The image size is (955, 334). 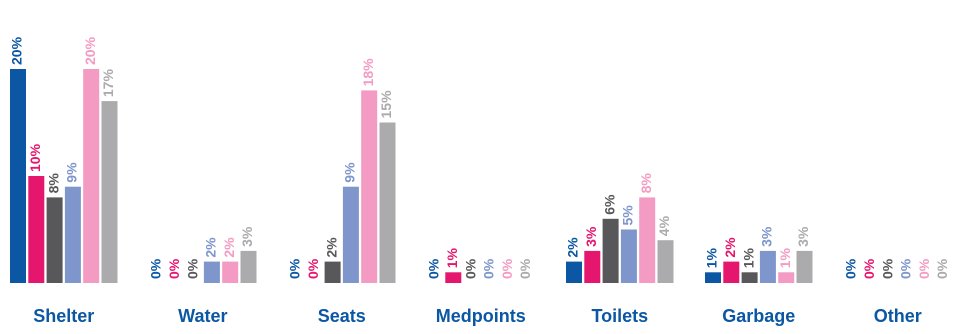 I want to click on value-label-water-6: 3%, so click(x=247, y=236).